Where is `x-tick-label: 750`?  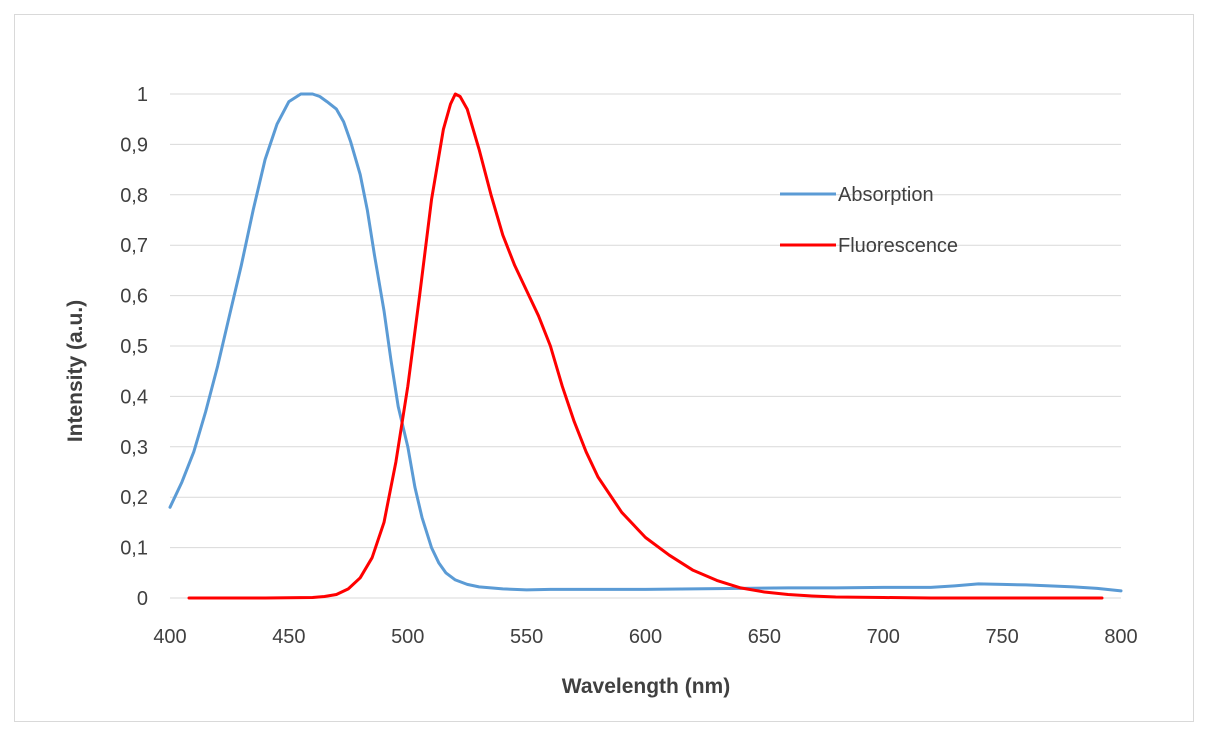
x-tick-label: 750 is located at coordinates (1001, 637).